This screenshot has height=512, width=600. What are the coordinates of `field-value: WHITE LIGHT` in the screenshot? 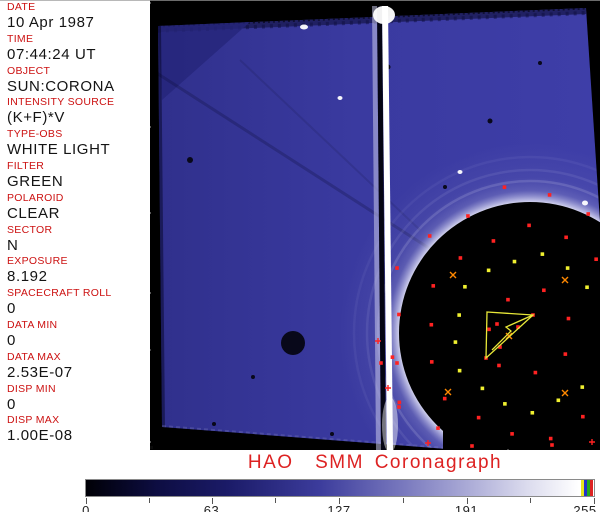 It's located at (59, 150).